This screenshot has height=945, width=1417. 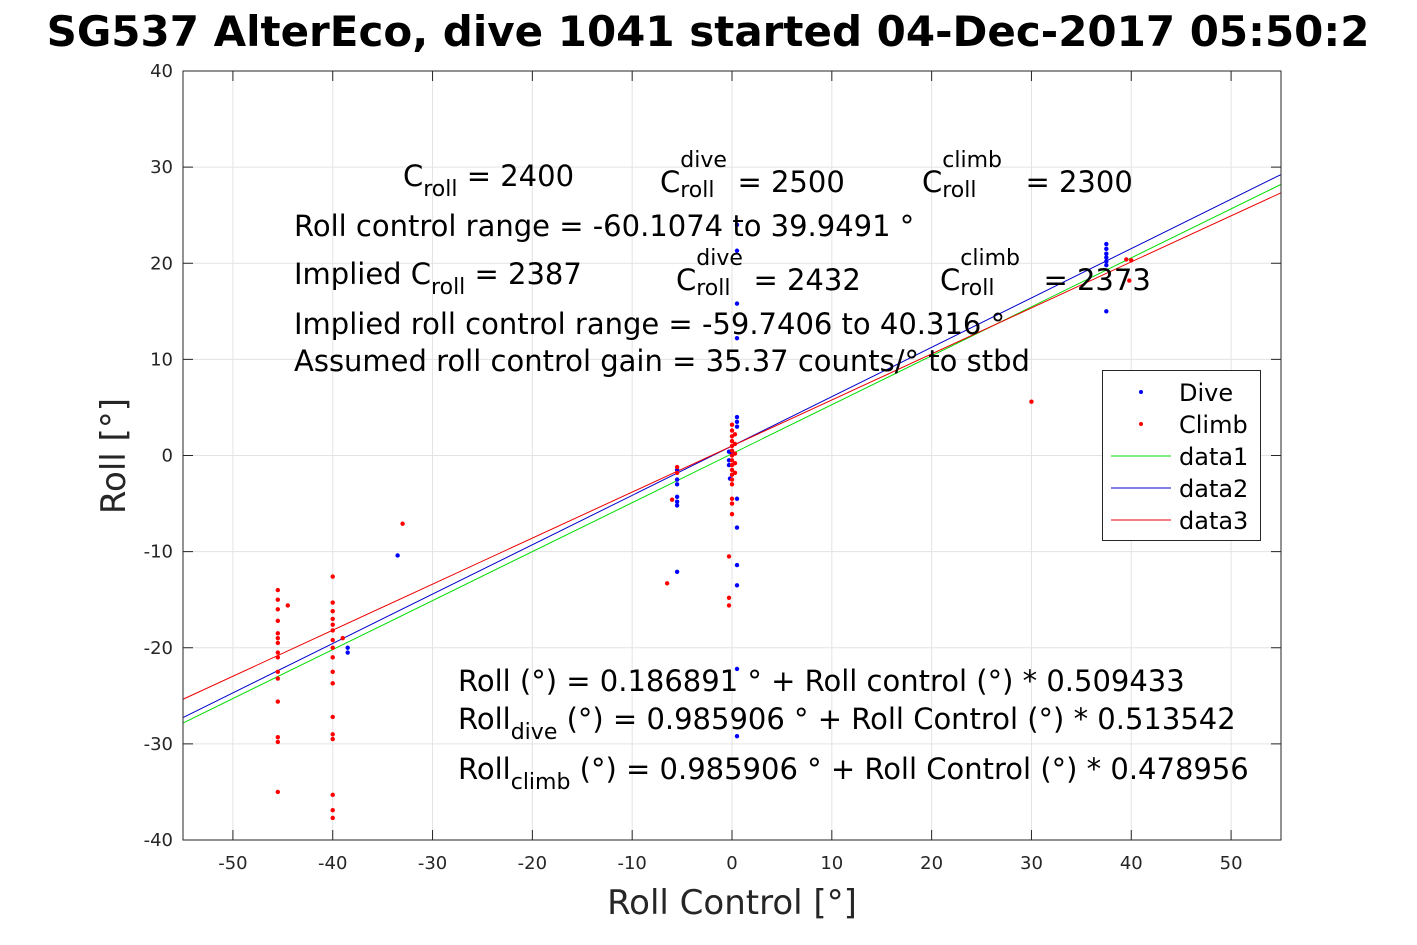 I want to click on legend-label-data3: data3, so click(x=1214, y=521).